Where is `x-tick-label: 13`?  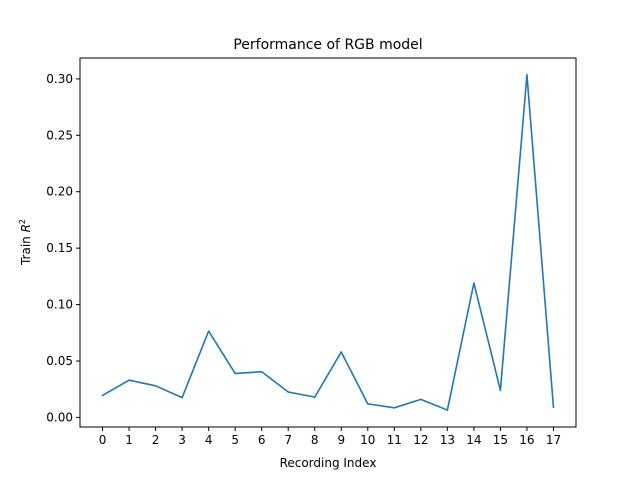
x-tick-label: 13 is located at coordinates (447, 440).